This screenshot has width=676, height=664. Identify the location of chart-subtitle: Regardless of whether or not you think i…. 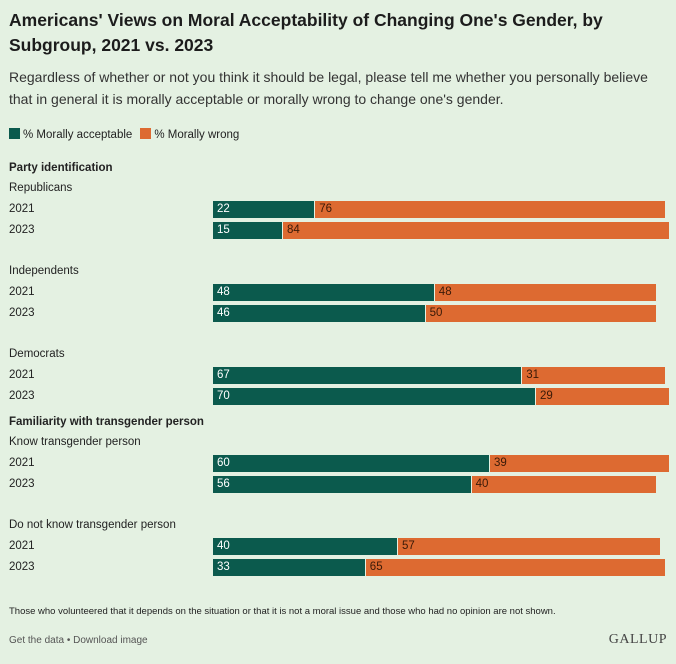
(328, 88).